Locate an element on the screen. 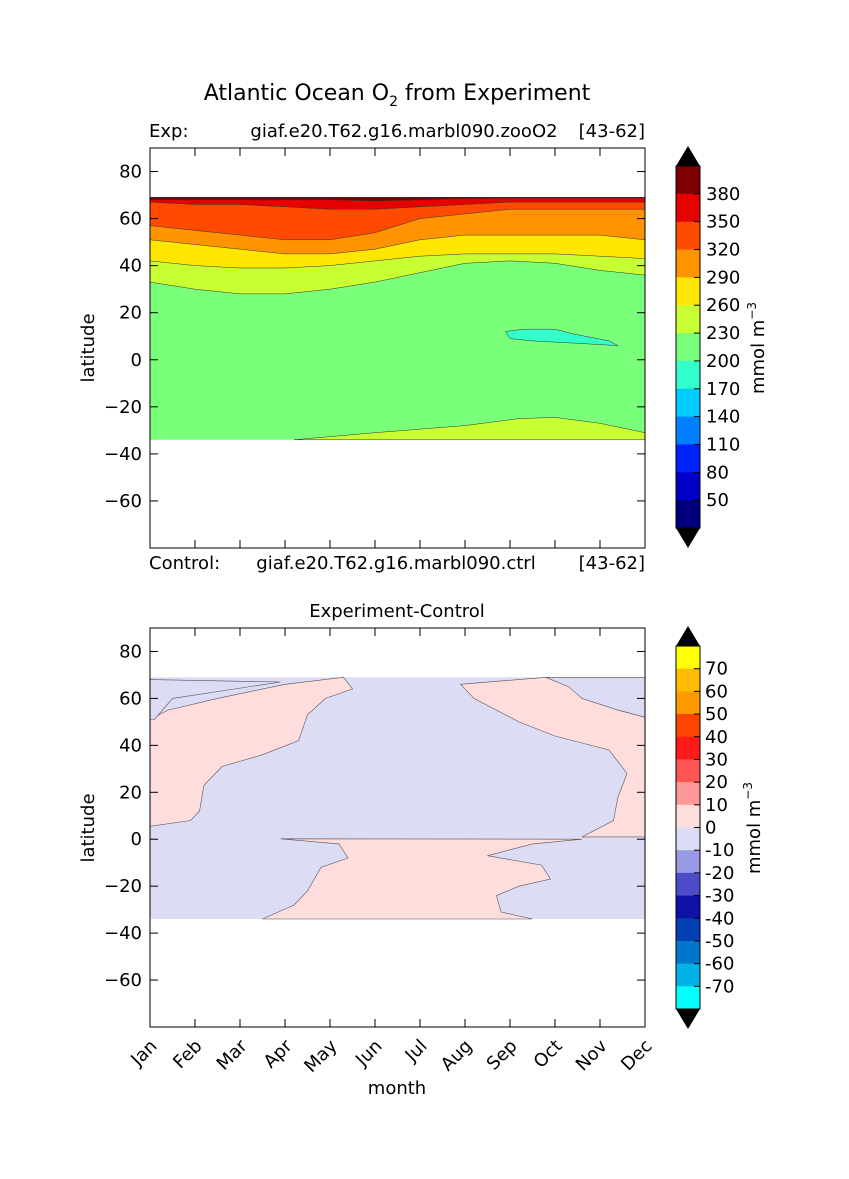 The height and width of the screenshot is (1179, 849). bottom-positive-south is located at coordinates (422, 879).